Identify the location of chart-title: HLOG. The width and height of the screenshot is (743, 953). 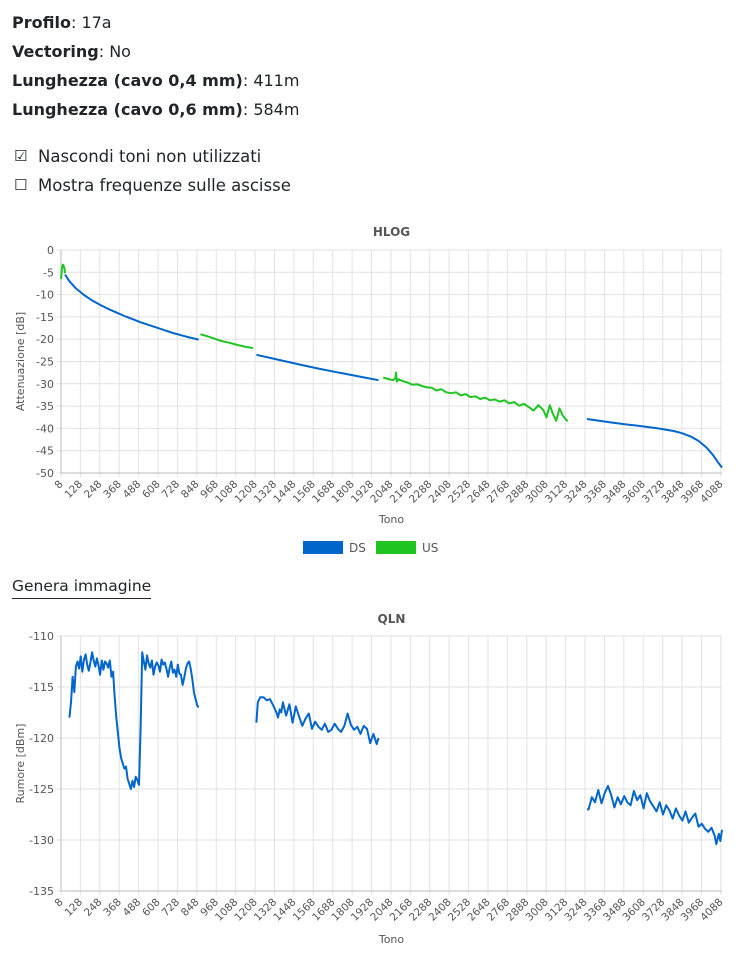
(391, 232).